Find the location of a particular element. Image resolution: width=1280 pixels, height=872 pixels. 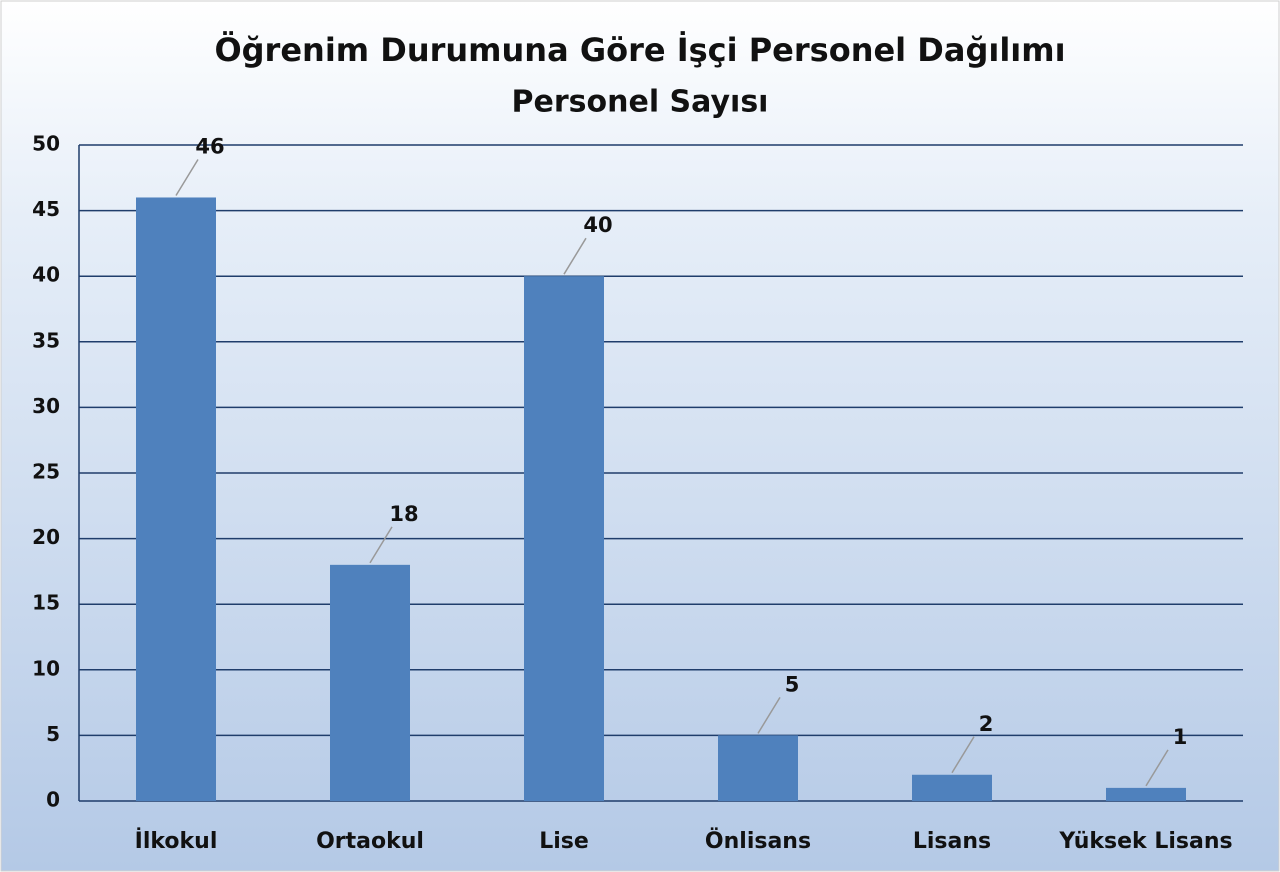

data-label: 40 is located at coordinates (597, 225).